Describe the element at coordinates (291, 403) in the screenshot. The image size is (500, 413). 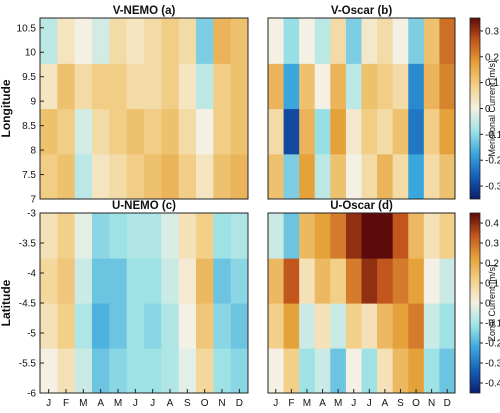
I see `x-tick-label: F` at that location.